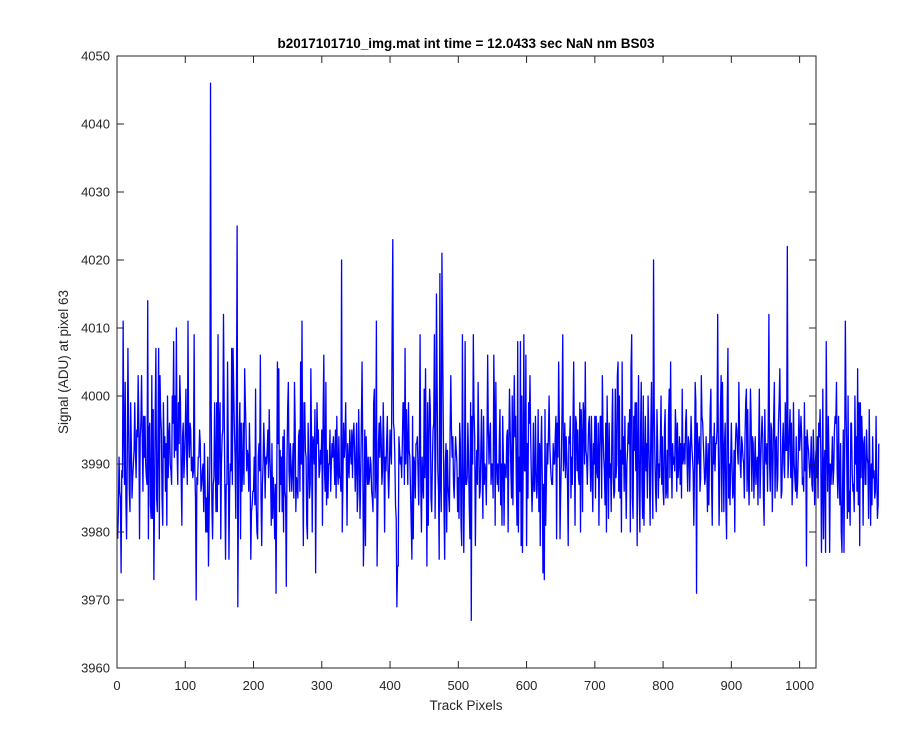 The width and height of the screenshot is (900, 750). Describe the element at coordinates (95, 668) in the screenshot. I see `y-tick-label-3960: 3960` at that location.